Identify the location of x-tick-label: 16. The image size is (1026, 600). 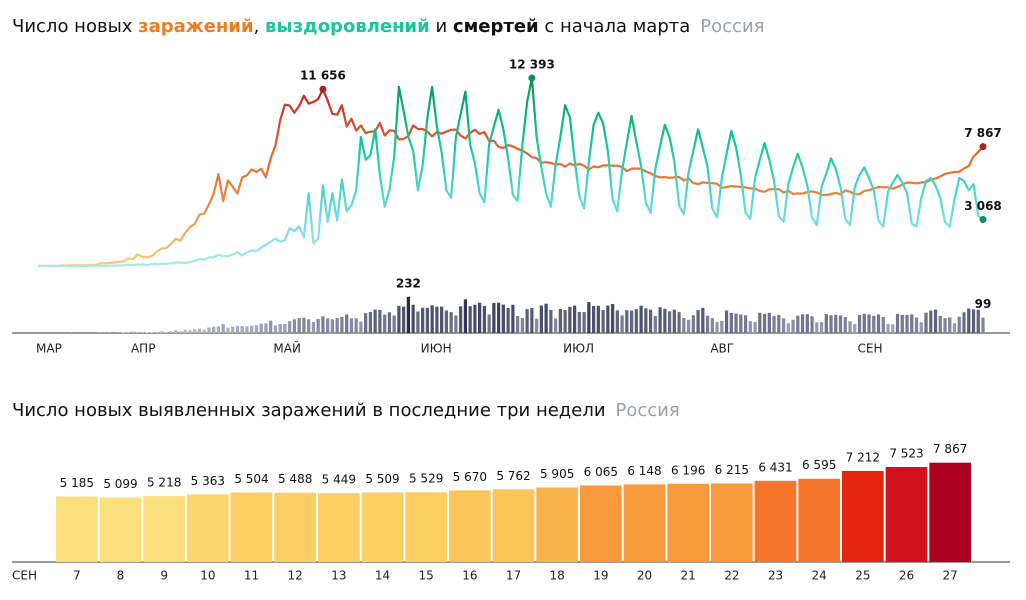
(469, 576).